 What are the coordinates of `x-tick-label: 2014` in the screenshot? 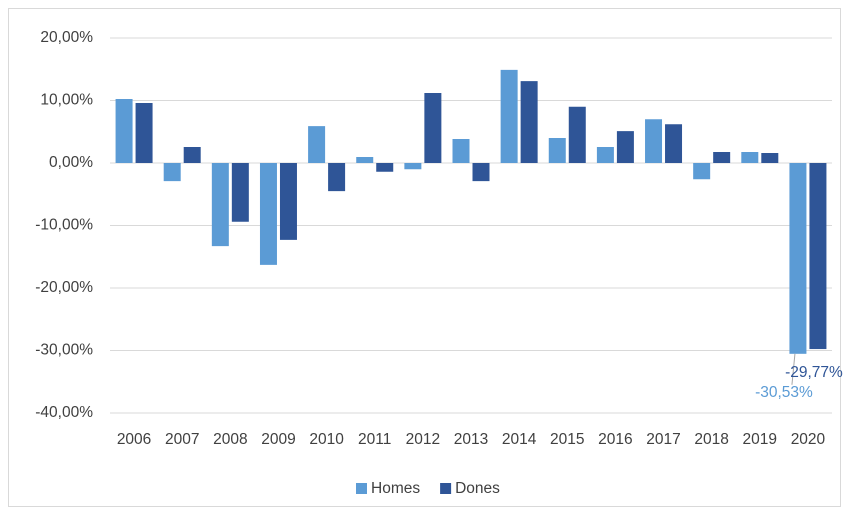 It's located at (519, 439).